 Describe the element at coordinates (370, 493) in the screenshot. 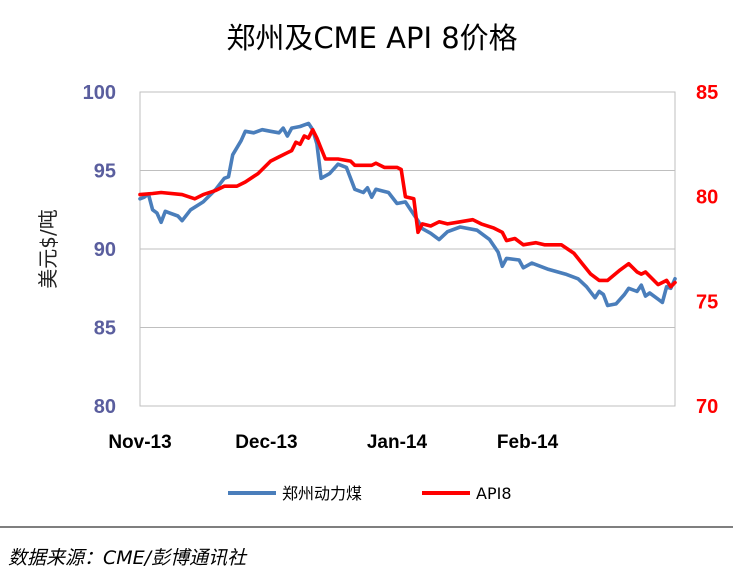

I see `legend: 郑州动力煤 API8` at that location.